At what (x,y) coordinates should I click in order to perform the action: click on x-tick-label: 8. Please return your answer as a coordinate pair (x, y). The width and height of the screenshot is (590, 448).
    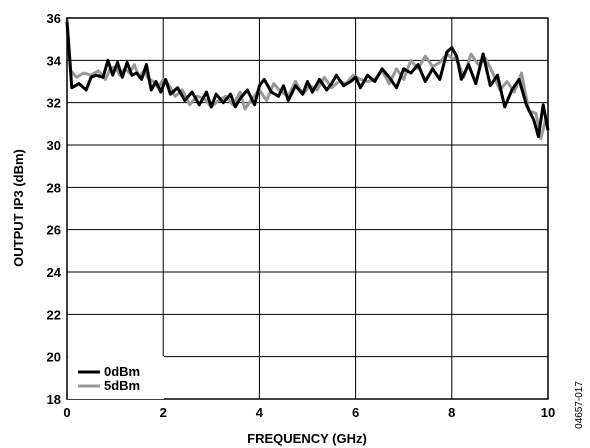
    Looking at the image, I should click on (451, 412).